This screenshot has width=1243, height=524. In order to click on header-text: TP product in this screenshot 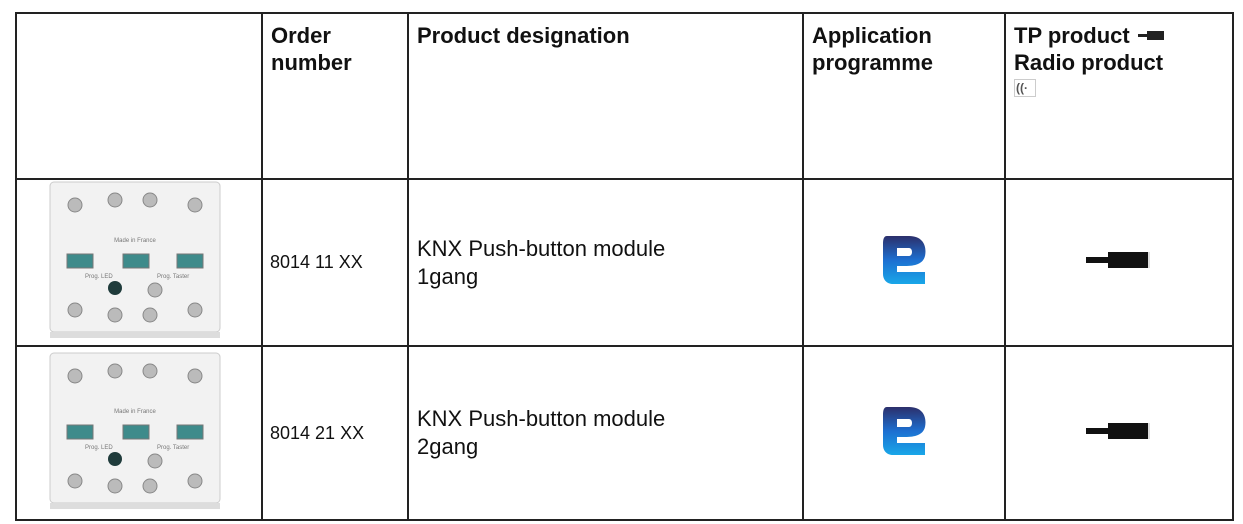, I will do `click(1072, 35)`.